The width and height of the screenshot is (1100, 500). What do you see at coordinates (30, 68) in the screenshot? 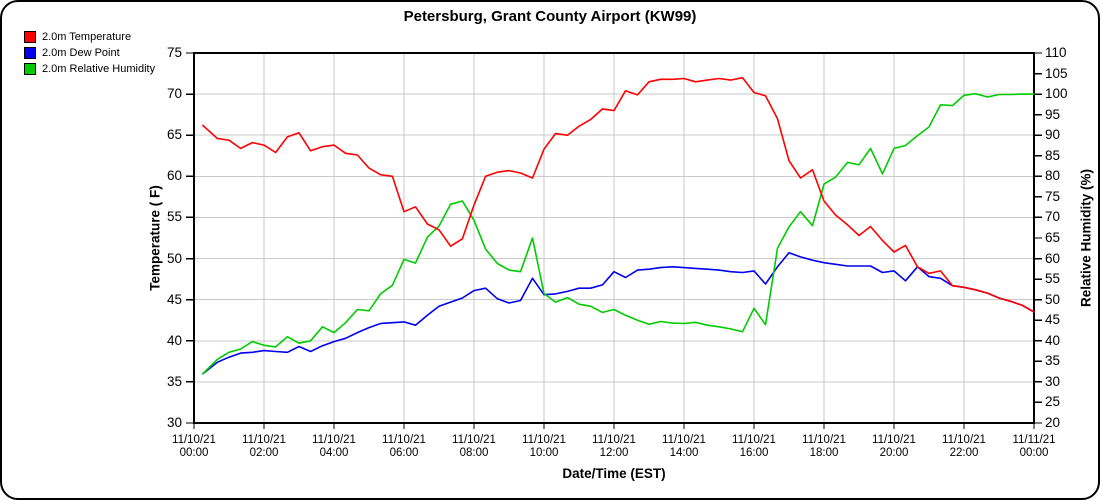
I see `legend-swatch-relative-humidity-icon` at bounding box center [30, 68].